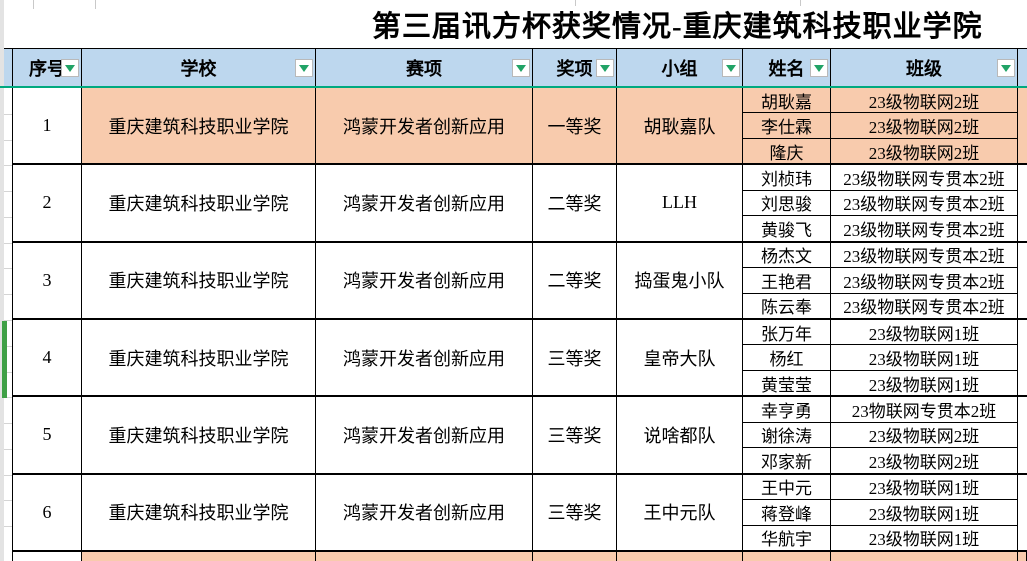 The width and height of the screenshot is (1027, 561). Describe the element at coordinates (786, 178) in the screenshot. I see `cell-member-name: 刘桢玮` at that location.